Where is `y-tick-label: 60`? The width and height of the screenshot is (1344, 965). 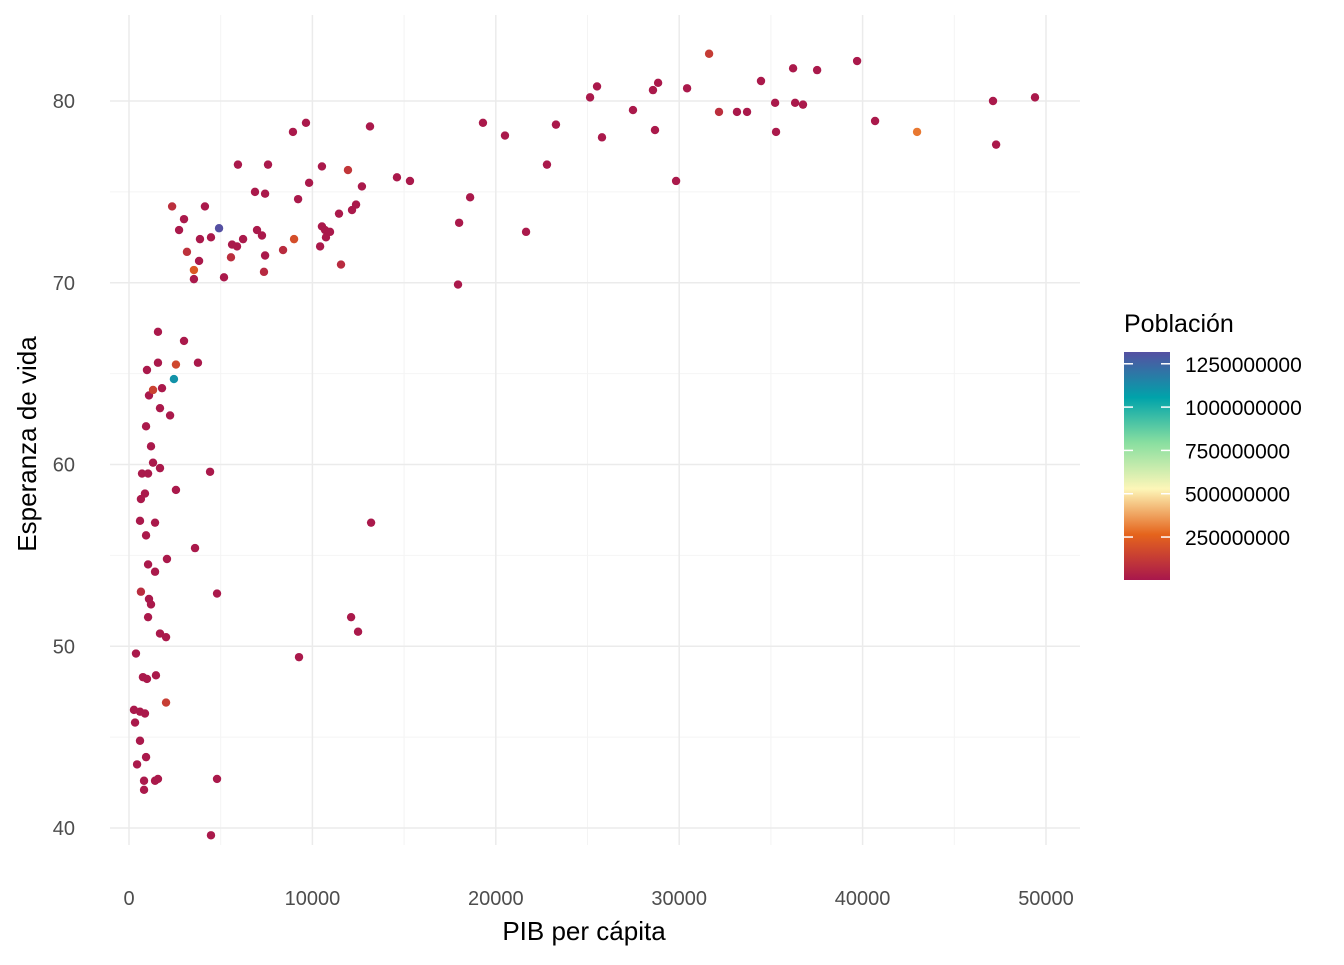
y-tick-label: 60 is located at coordinates (64, 466).